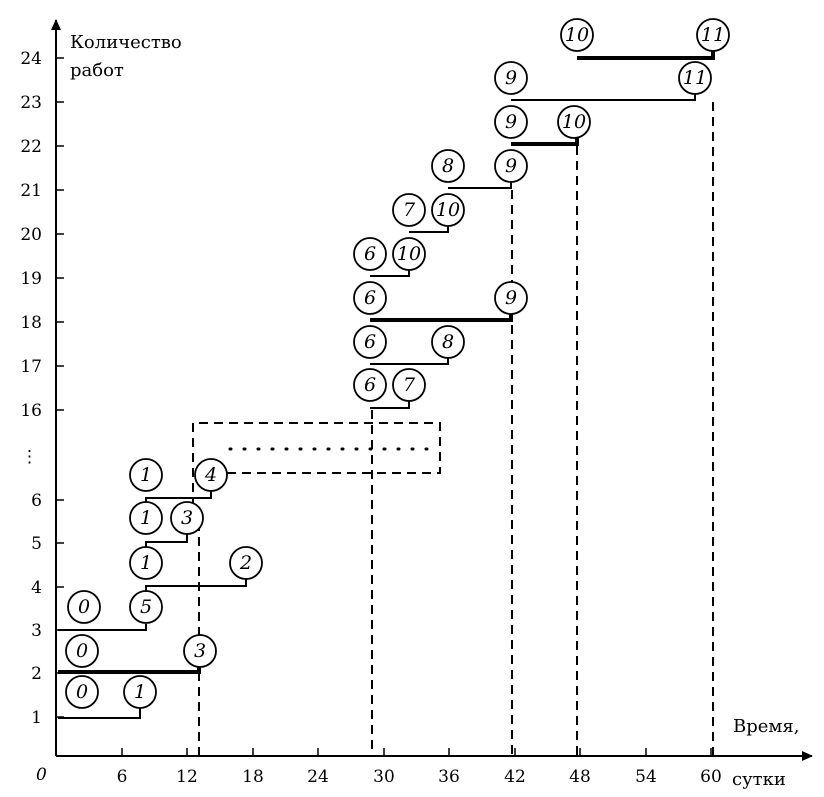 This screenshot has height=797, width=824. I want to click on y-tick-label: 19, so click(31, 279).